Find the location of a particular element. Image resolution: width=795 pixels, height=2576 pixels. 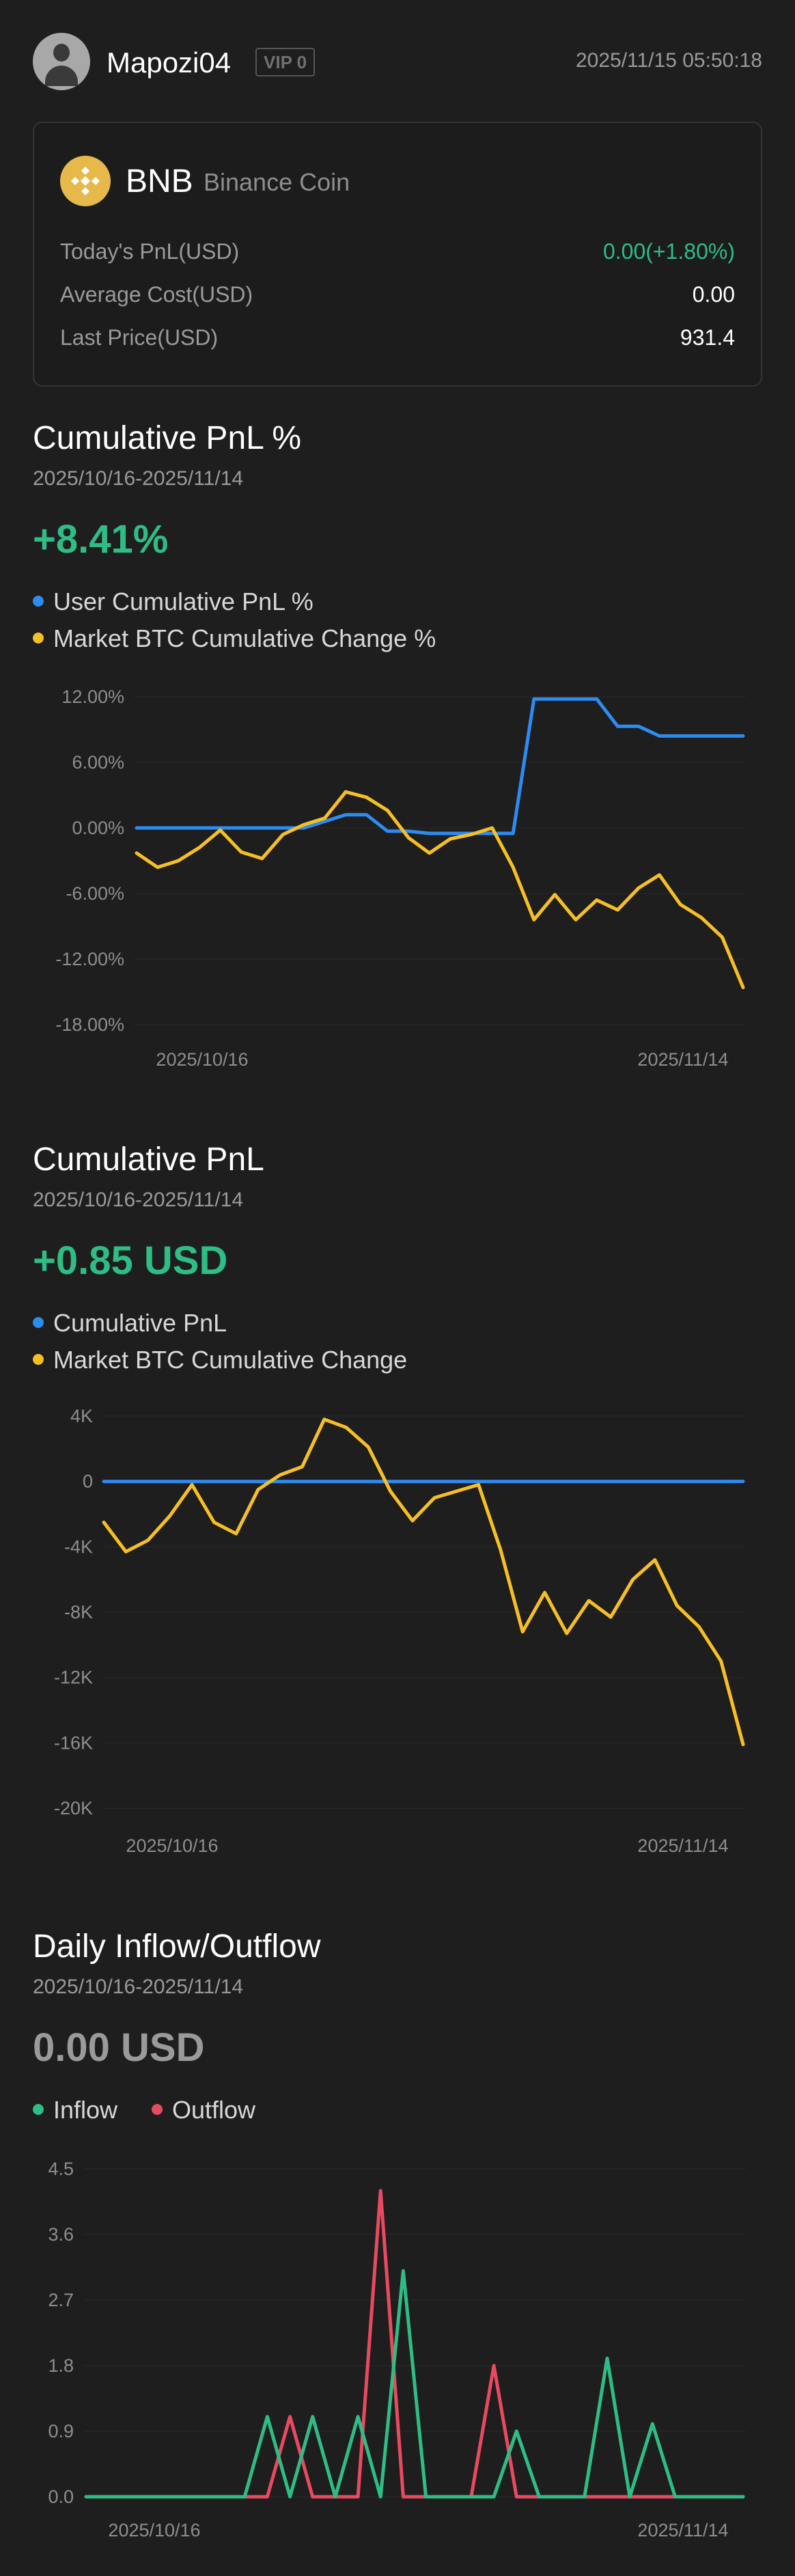

legend-market-change: Market BTC Cumulative Change is located at coordinates (220, 1360).